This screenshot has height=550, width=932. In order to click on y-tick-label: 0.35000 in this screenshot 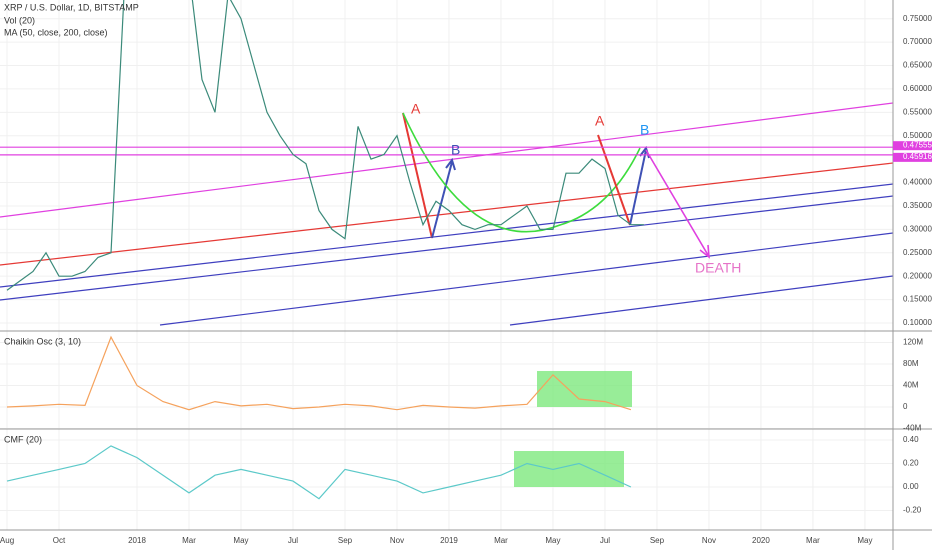, I will do `click(917, 205)`.